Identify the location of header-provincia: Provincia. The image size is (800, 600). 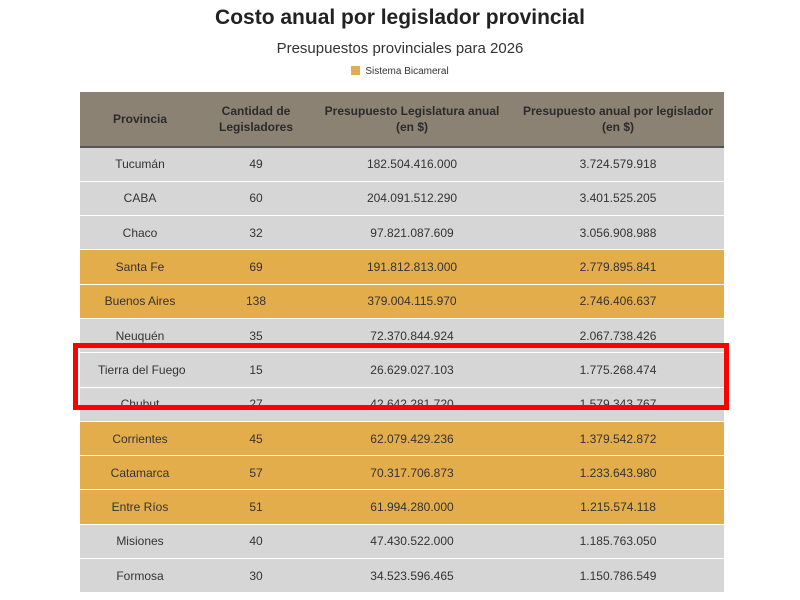
(140, 120).